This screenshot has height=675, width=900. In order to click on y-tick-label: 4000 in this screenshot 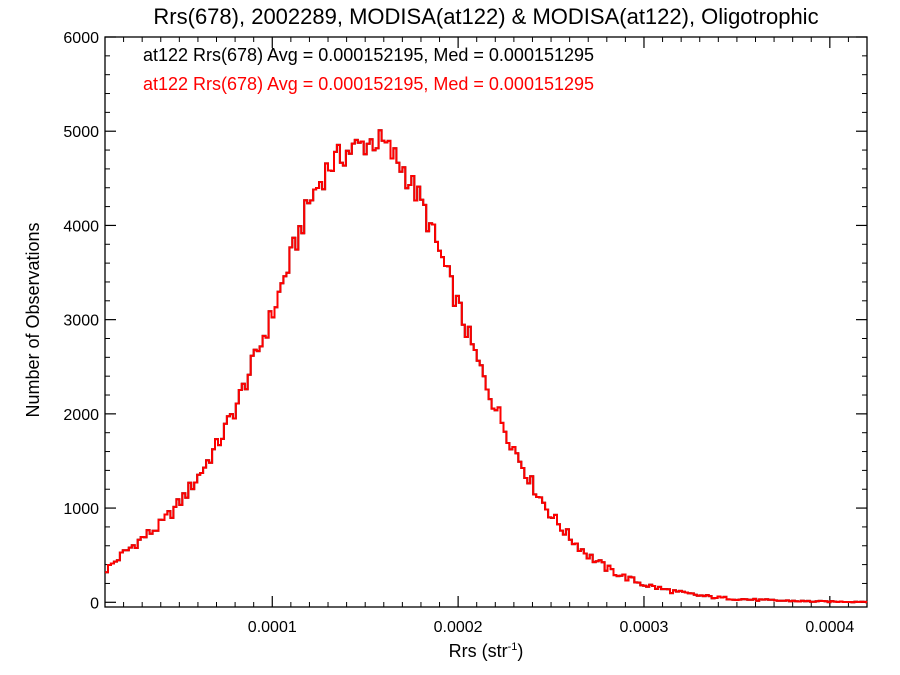, I will do `click(81, 226)`.